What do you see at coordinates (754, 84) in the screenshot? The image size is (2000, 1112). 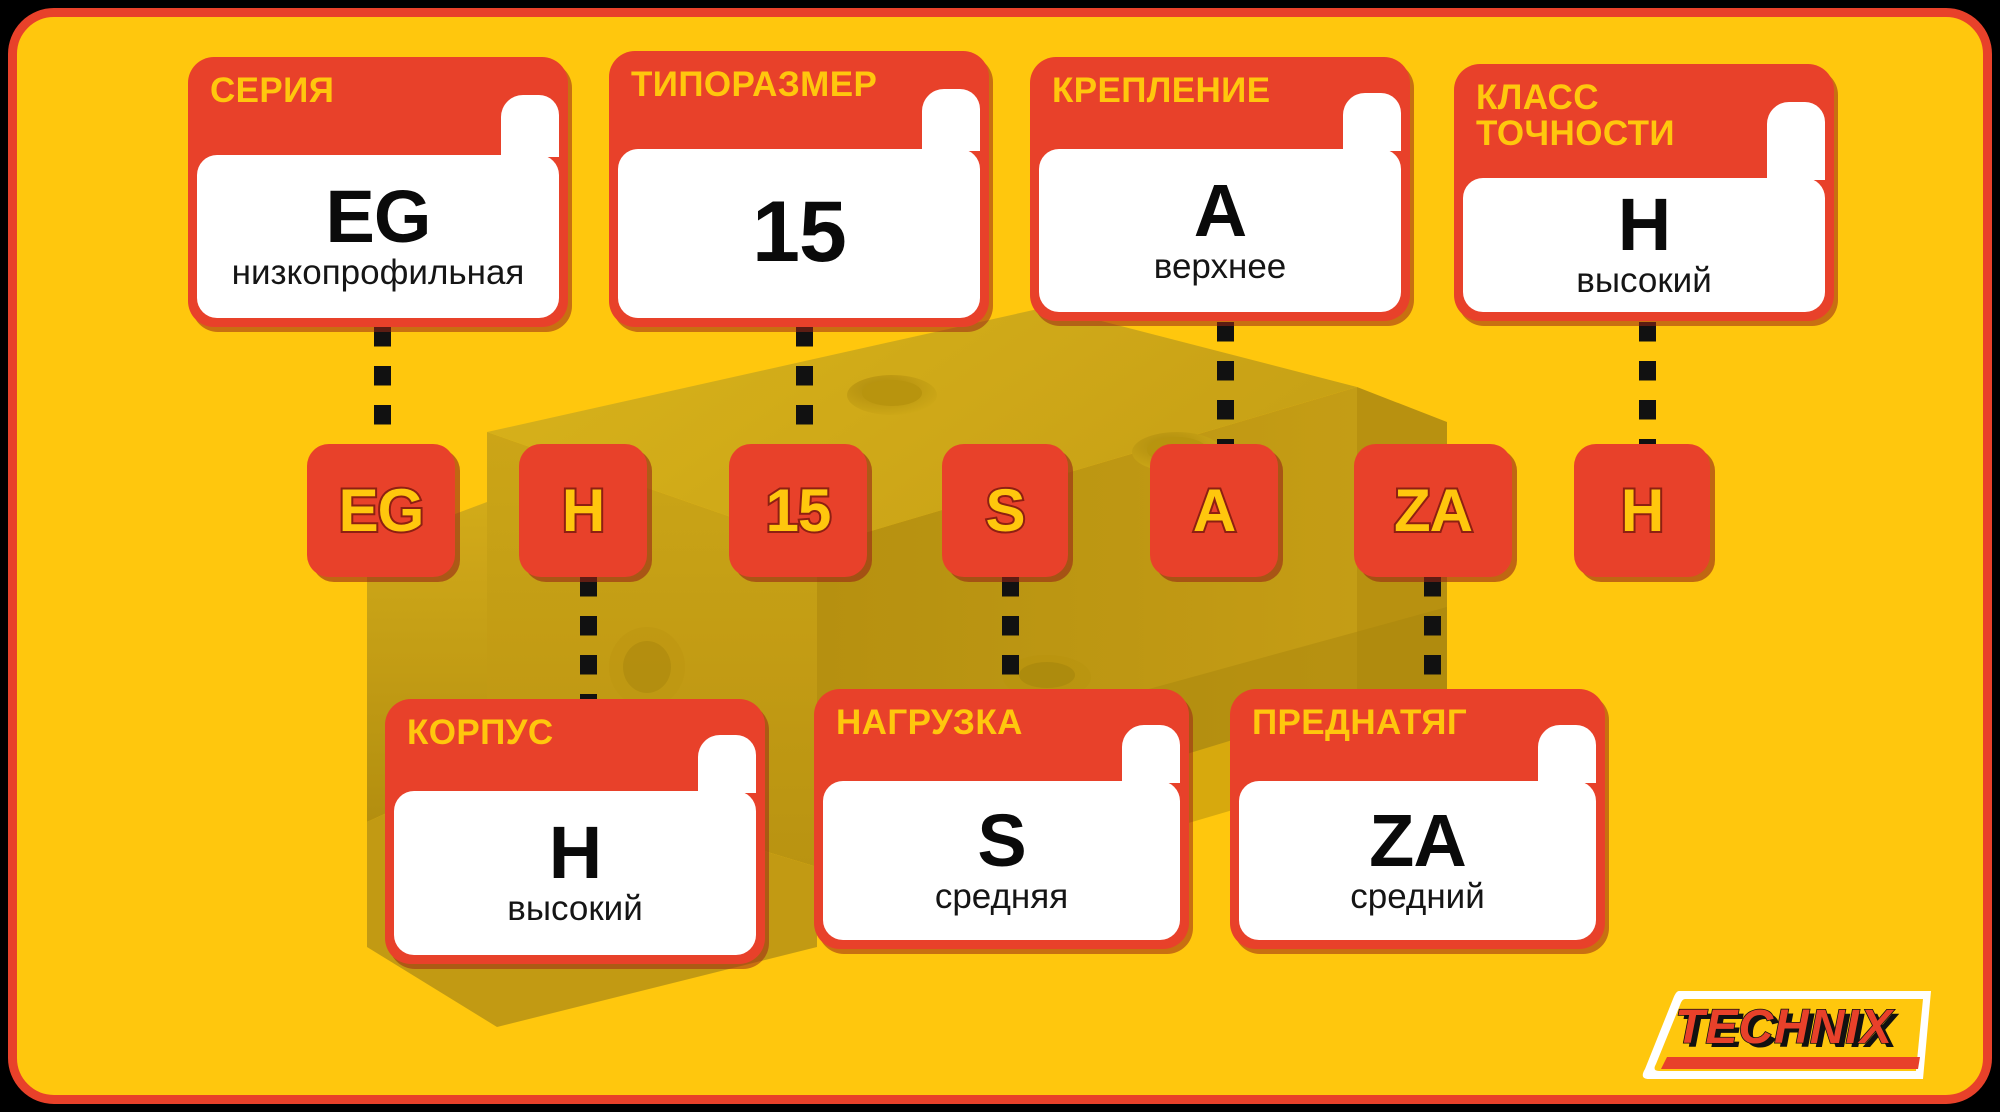 I see `card-size-header: ТИПОРАЗМЕР` at bounding box center [754, 84].